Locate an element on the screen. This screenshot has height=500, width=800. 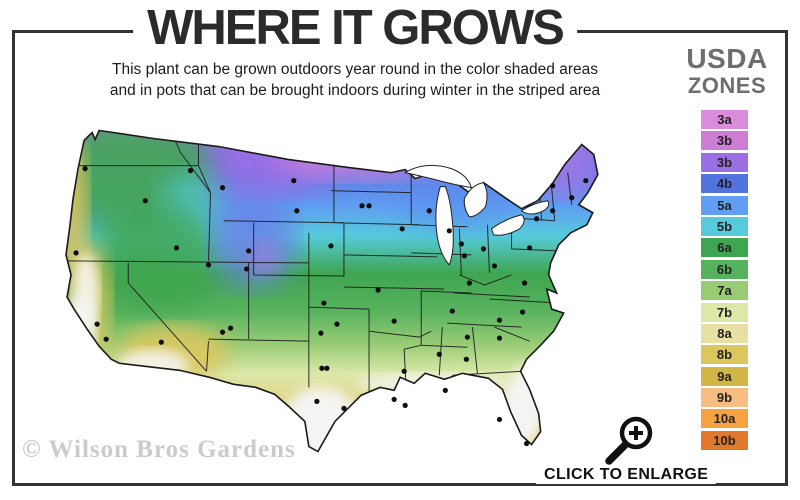
legend-zone-8a: 8a is located at coordinates (724, 333).